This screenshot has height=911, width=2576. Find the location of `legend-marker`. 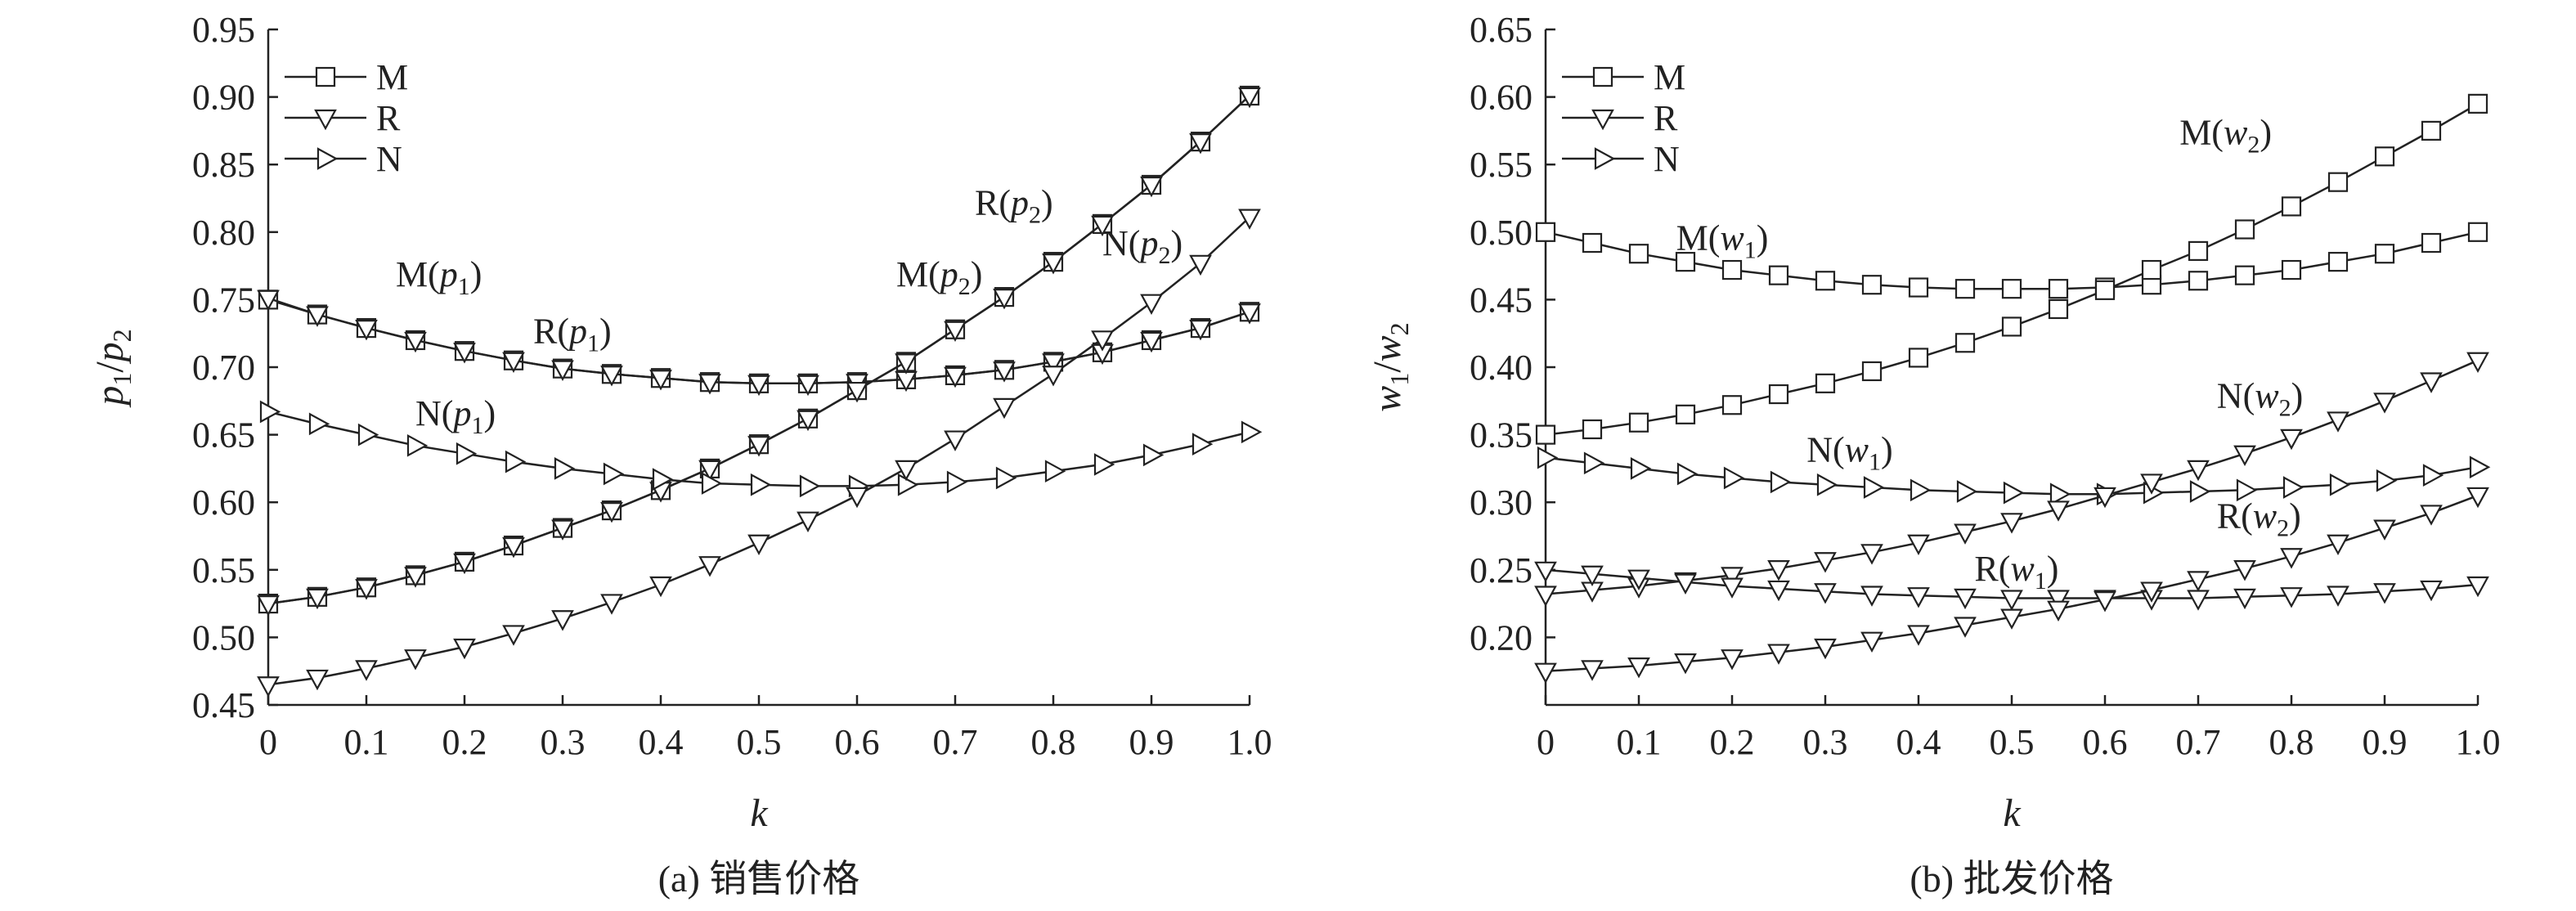

legend-marker is located at coordinates (1602, 120).